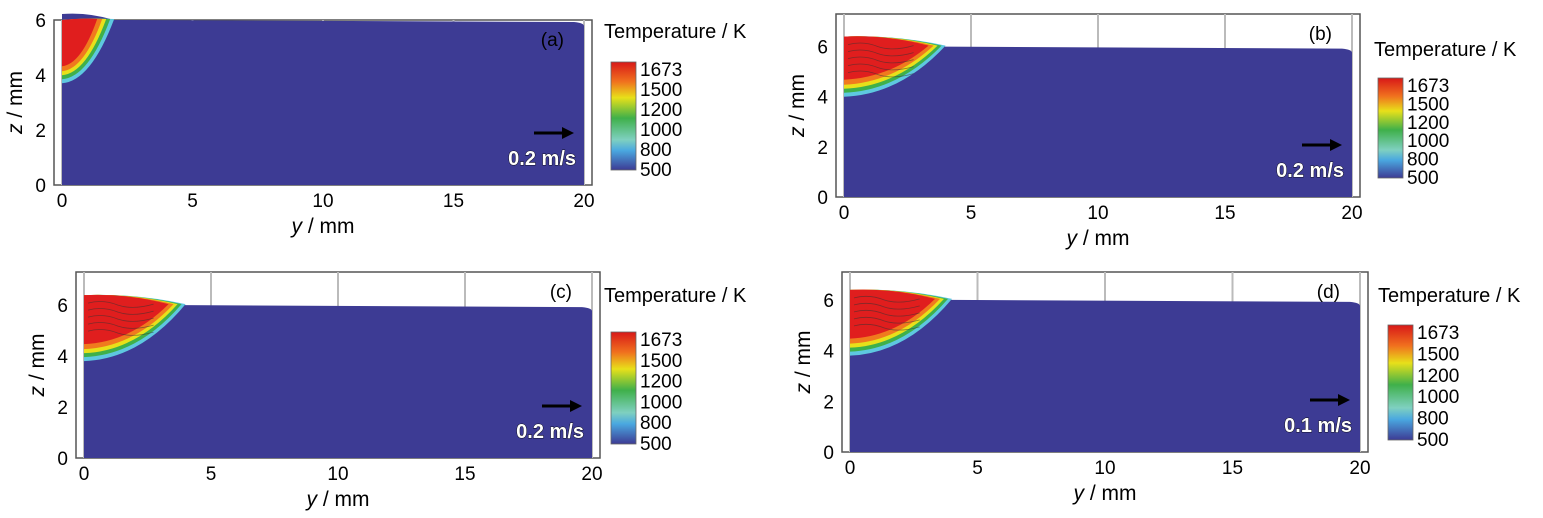  I want to click on panel-label: (d), so click(1328, 292).